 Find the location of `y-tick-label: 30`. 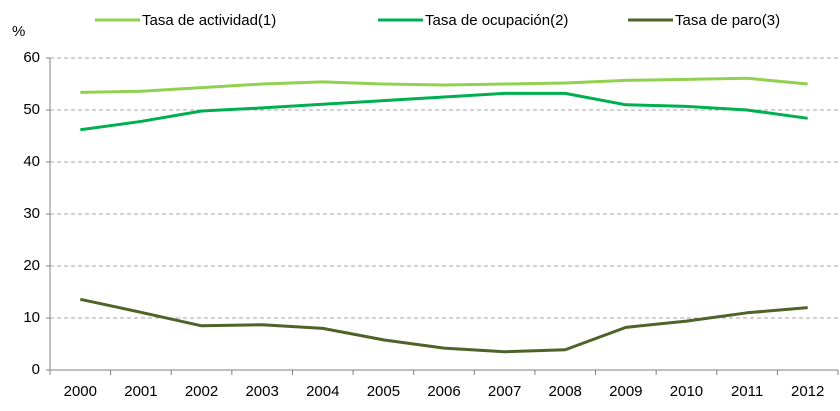

y-tick-label: 30 is located at coordinates (31, 213).